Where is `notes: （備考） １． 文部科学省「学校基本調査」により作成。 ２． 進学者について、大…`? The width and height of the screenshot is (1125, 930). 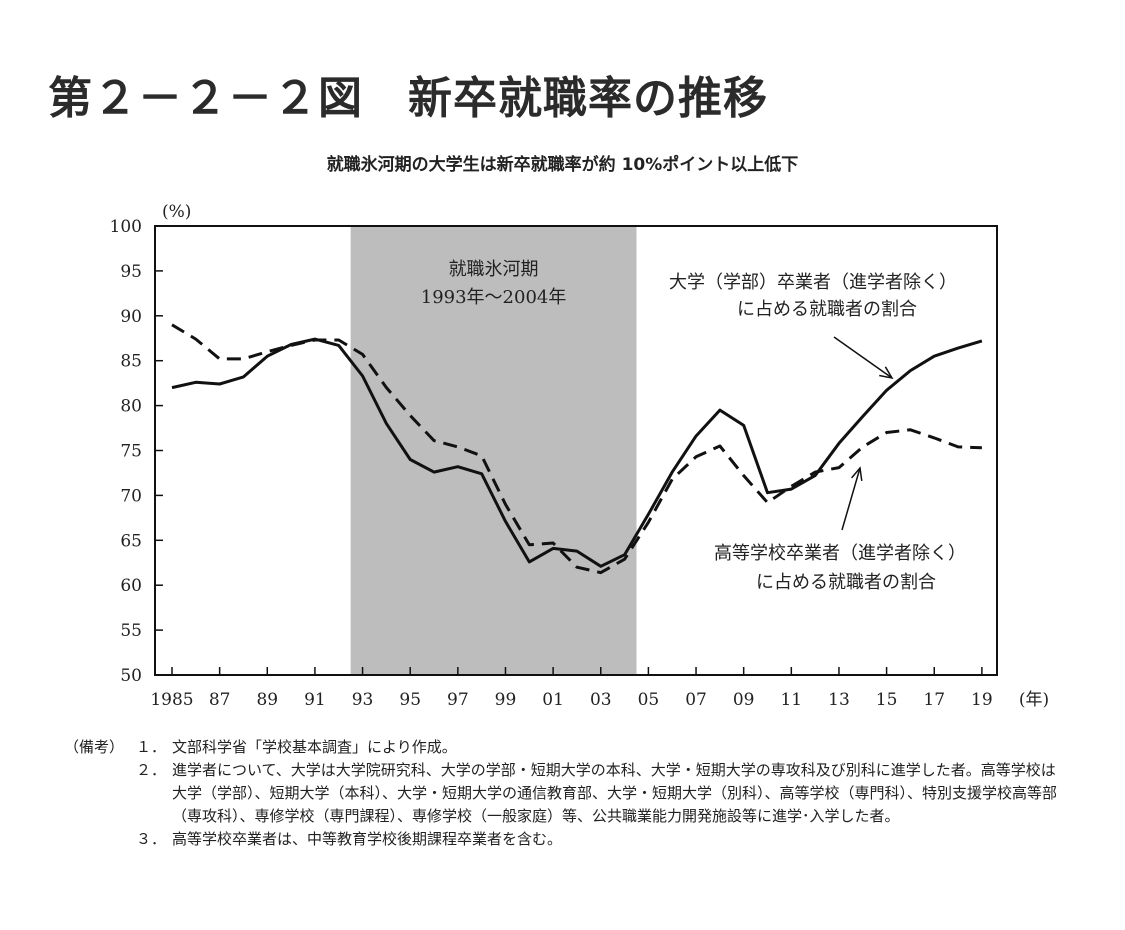 notes: （備考） １． 文部科学省「学校基本調査」により作成。 ２． 進学者について、大… is located at coordinates (564, 793).